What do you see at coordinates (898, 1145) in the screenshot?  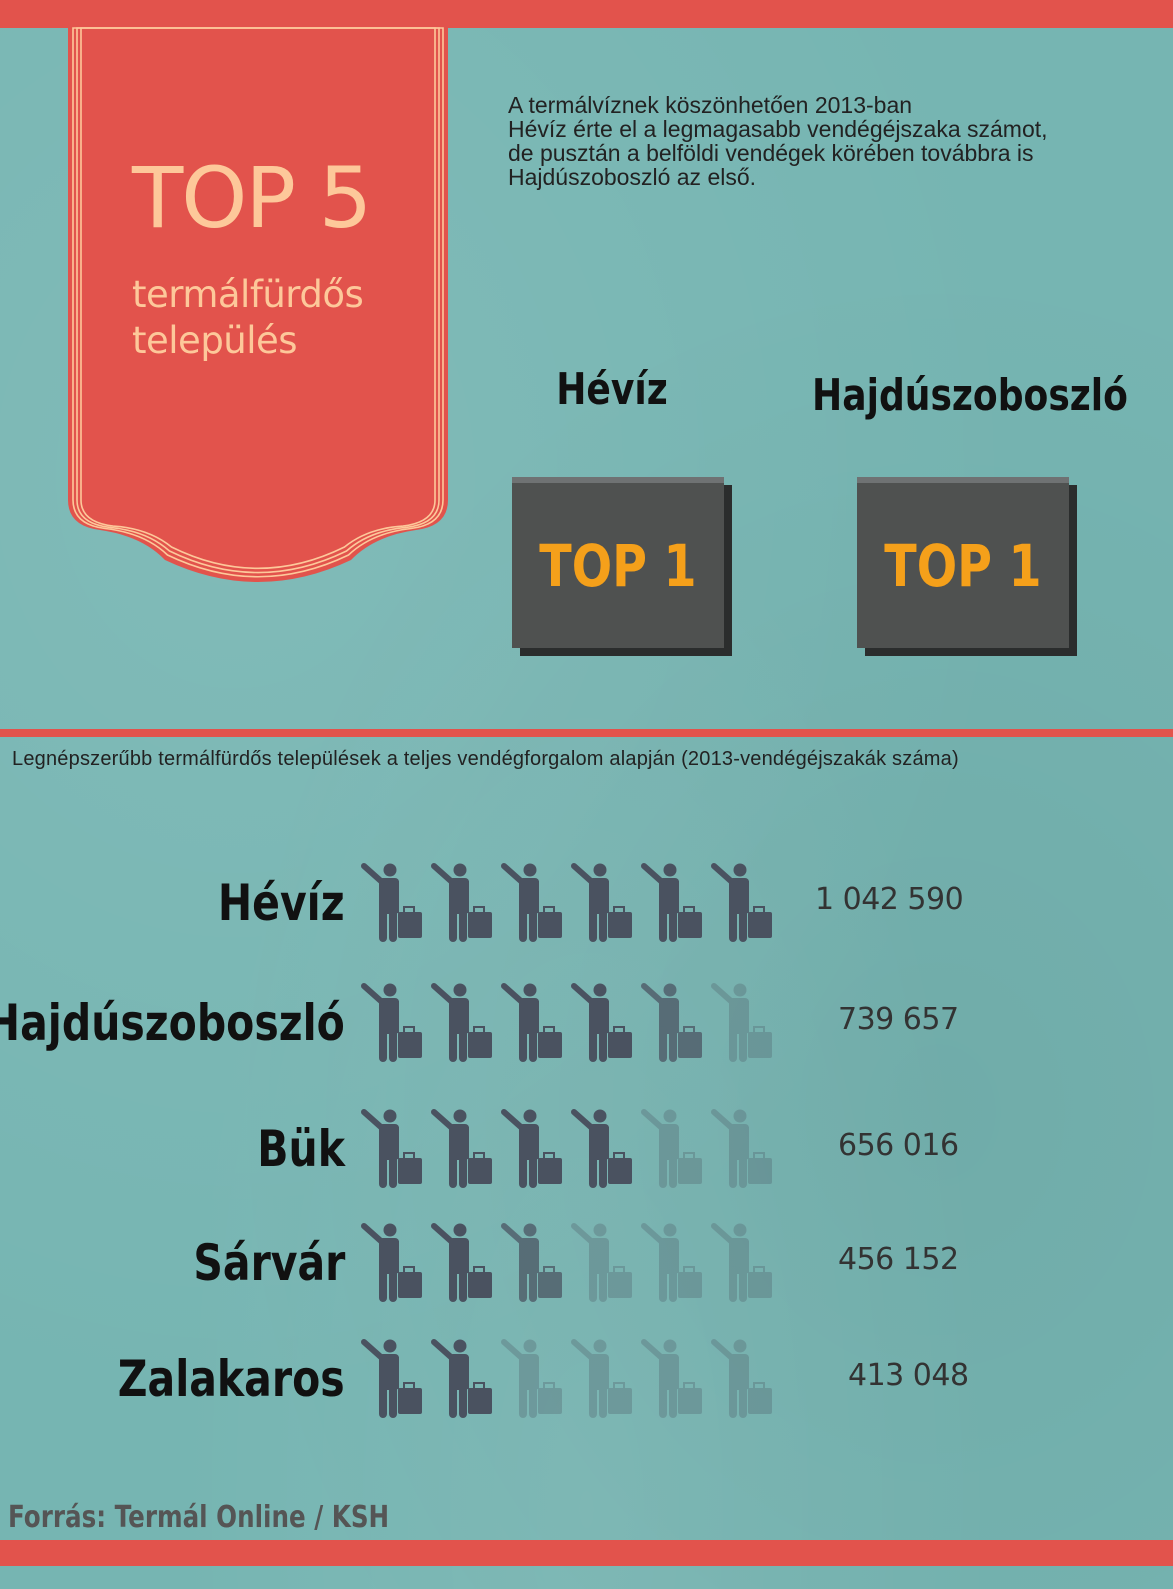 I see `value-label: 656 016` at bounding box center [898, 1145].